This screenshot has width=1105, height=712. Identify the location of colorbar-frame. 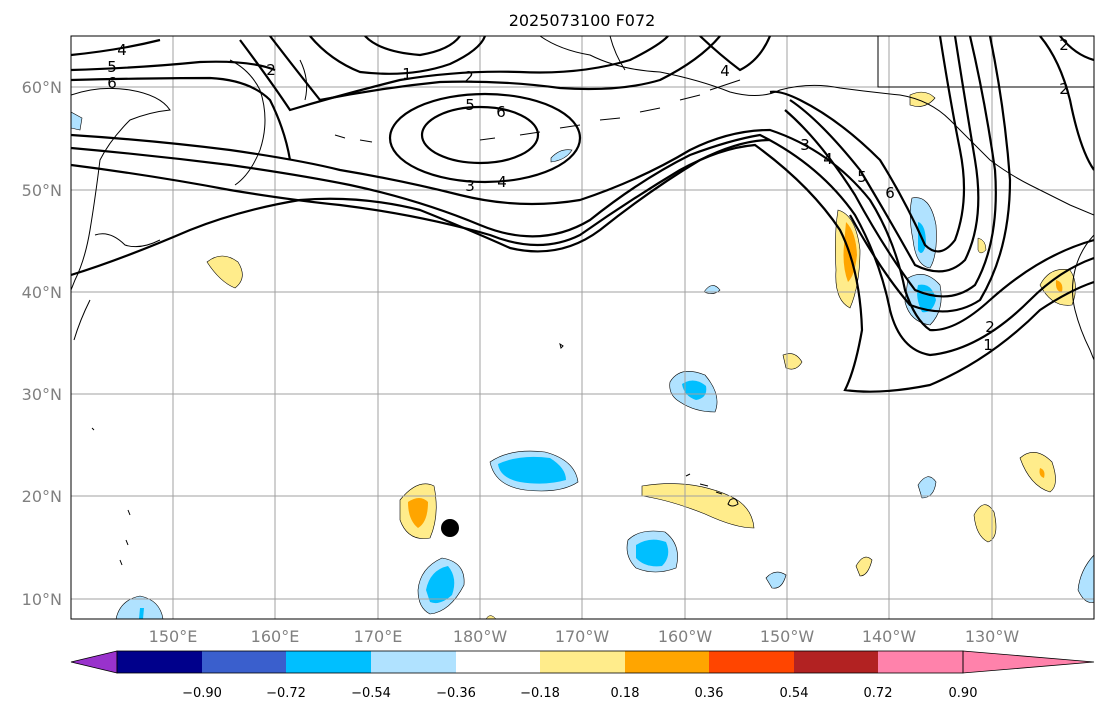
(540, 662).